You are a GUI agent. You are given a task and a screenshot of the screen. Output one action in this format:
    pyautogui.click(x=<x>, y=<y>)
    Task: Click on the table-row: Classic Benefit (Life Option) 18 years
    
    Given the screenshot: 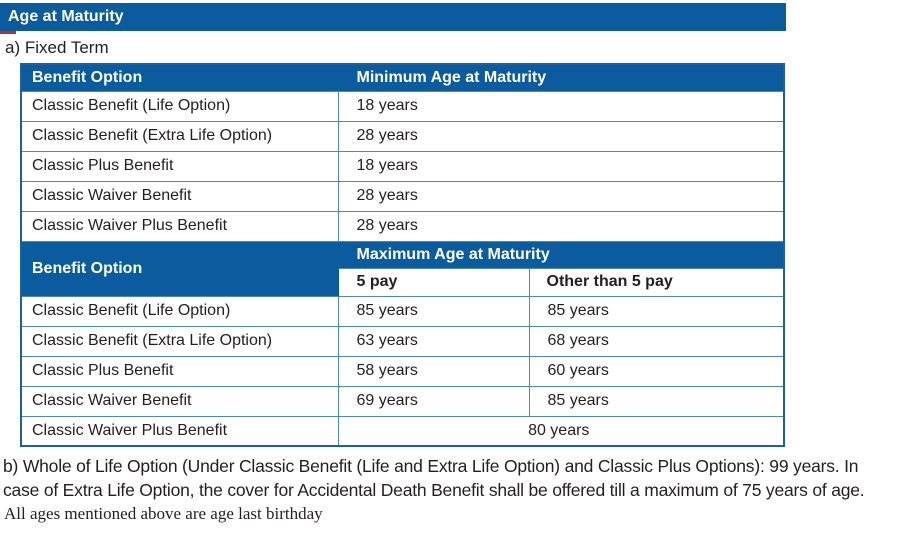 What is the action you would take?
    pyautogui.click(x=402, y=106)
    